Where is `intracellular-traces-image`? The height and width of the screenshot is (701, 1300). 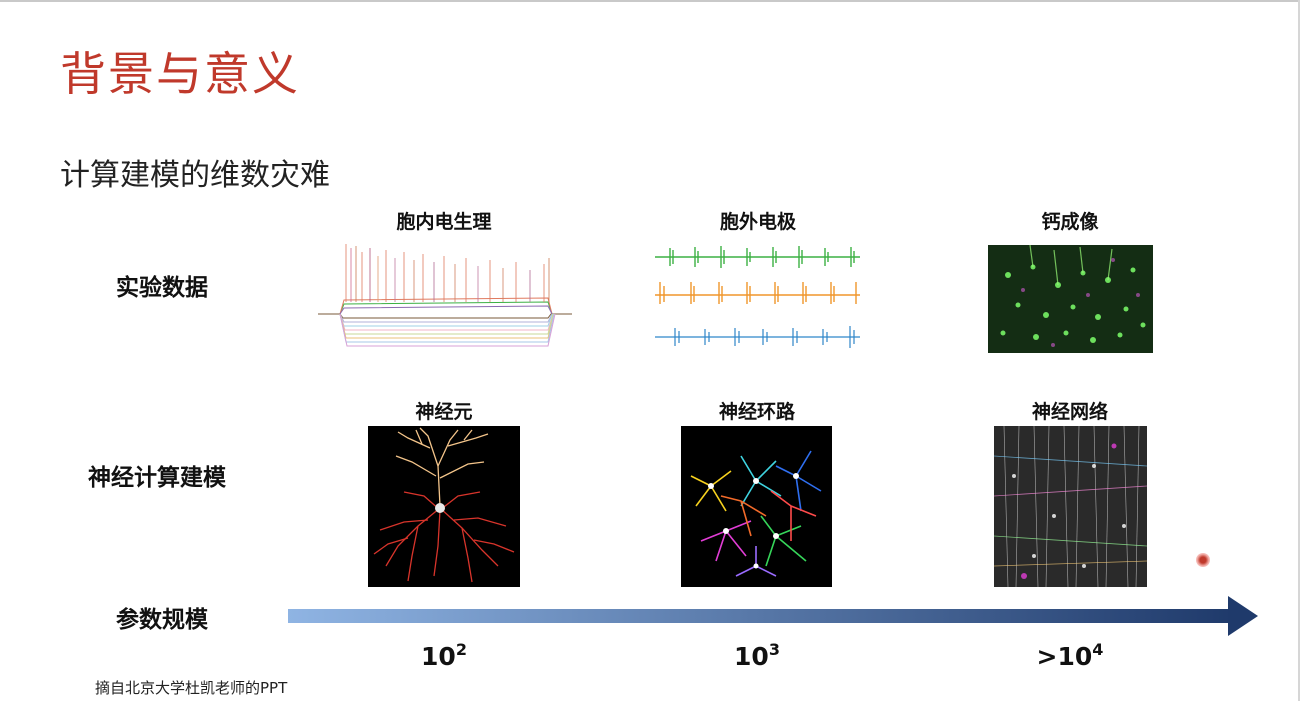
intracellular-traces-image is located at coordinates (445, 298).